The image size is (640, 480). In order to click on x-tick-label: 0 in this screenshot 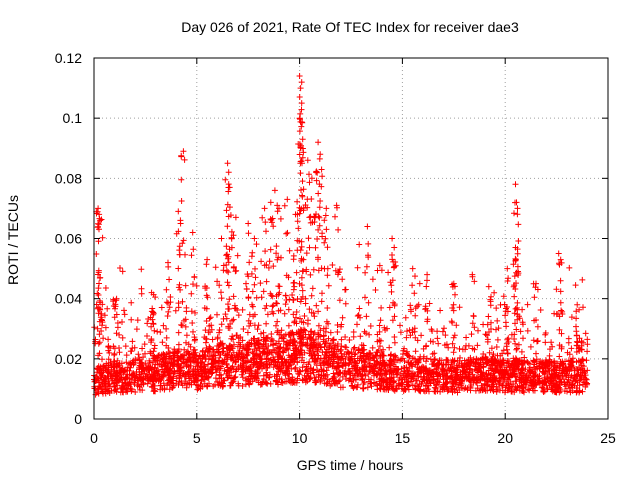, I will do `click(94, 438)`.